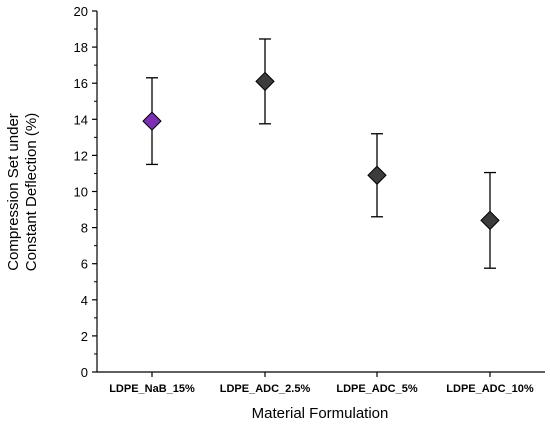 The image size is (550, 426). I want to click on x-tick-label: LDPE_ADC_2.5%, so click(265, 389).